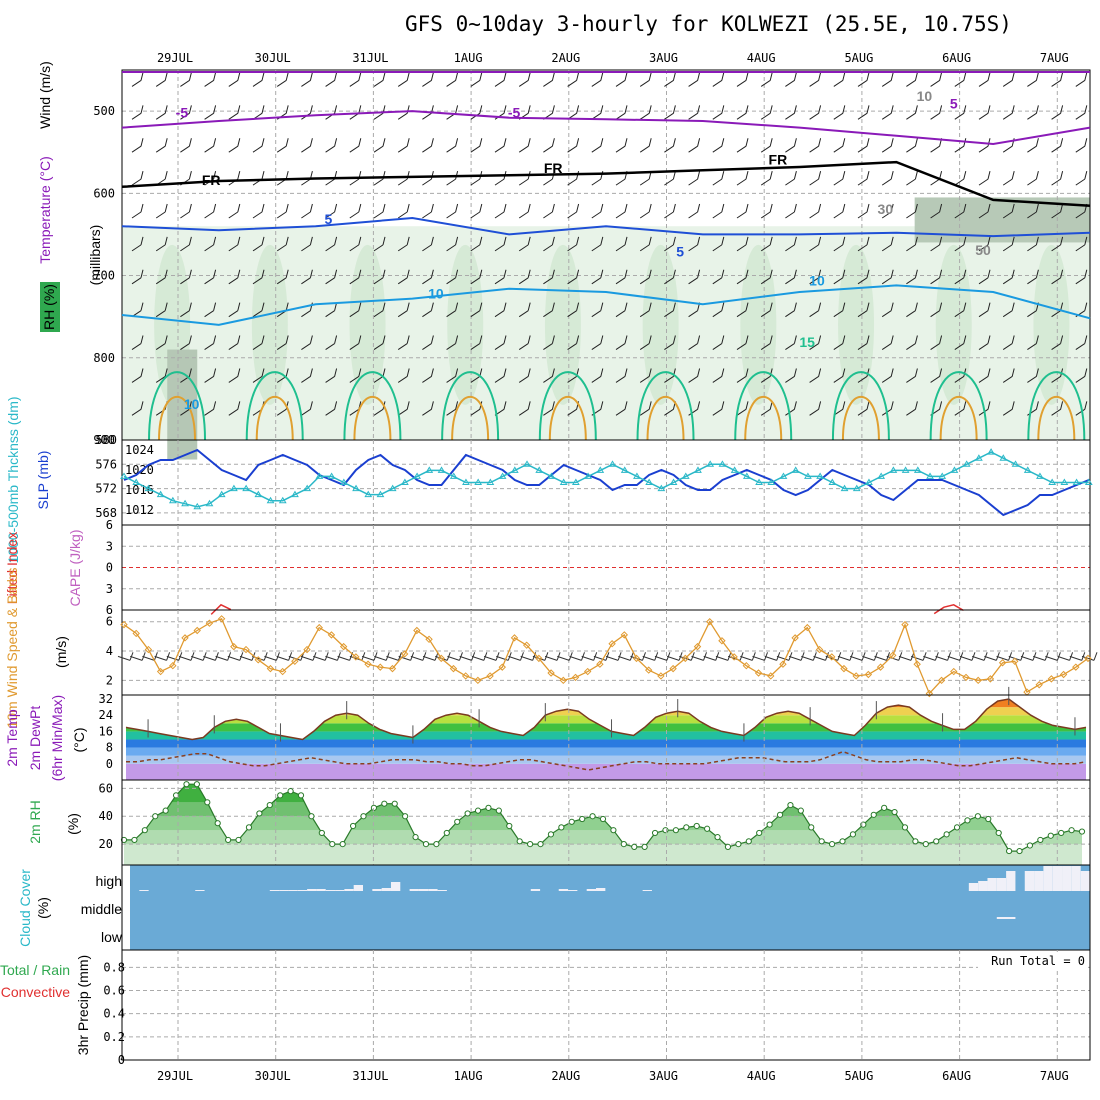 The height and width of the screenshot is (1100, 1100). I want to click on contour-label: 10, so click(817, 280).